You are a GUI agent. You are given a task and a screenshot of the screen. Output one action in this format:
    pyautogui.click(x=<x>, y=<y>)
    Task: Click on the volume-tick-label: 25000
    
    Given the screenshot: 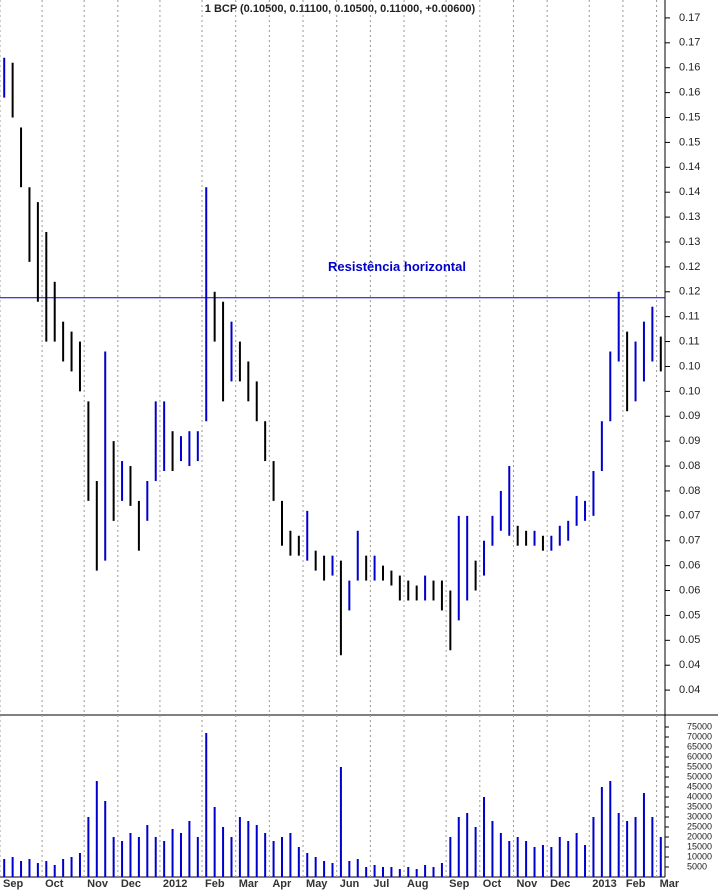 What is the action you would take?
    pyautogui.click(x=699, y=826)
    